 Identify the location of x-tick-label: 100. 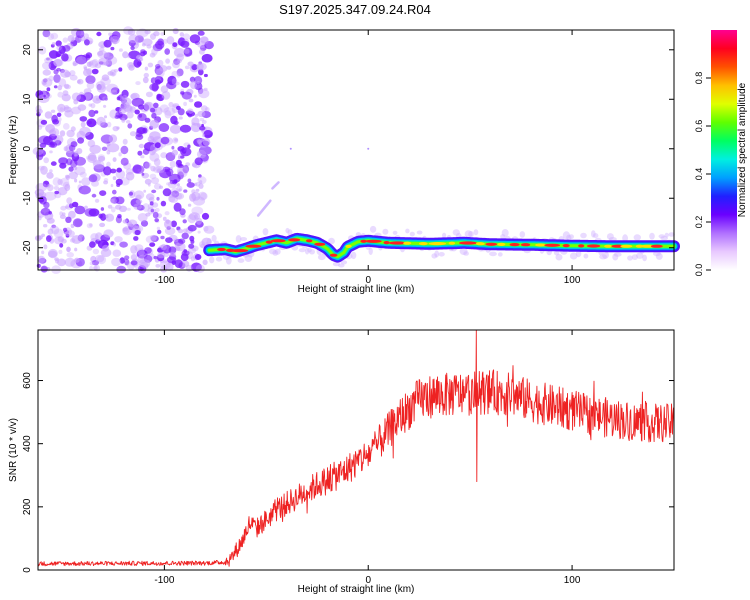
(572, 280).